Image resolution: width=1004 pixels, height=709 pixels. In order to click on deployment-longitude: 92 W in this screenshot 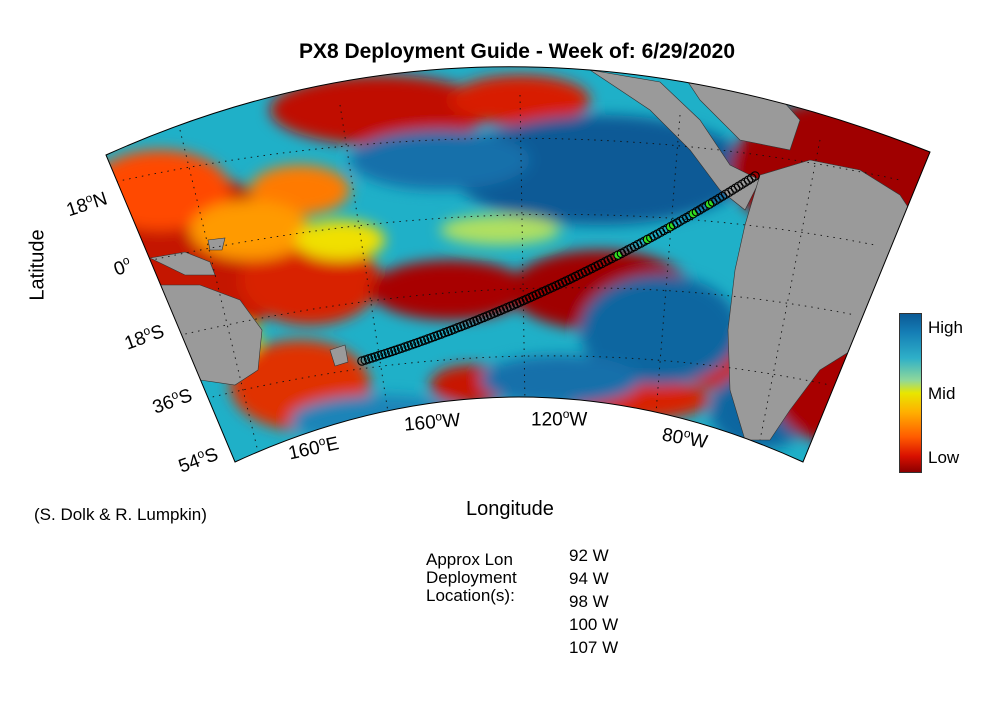, I will do `click(589, 555)`.